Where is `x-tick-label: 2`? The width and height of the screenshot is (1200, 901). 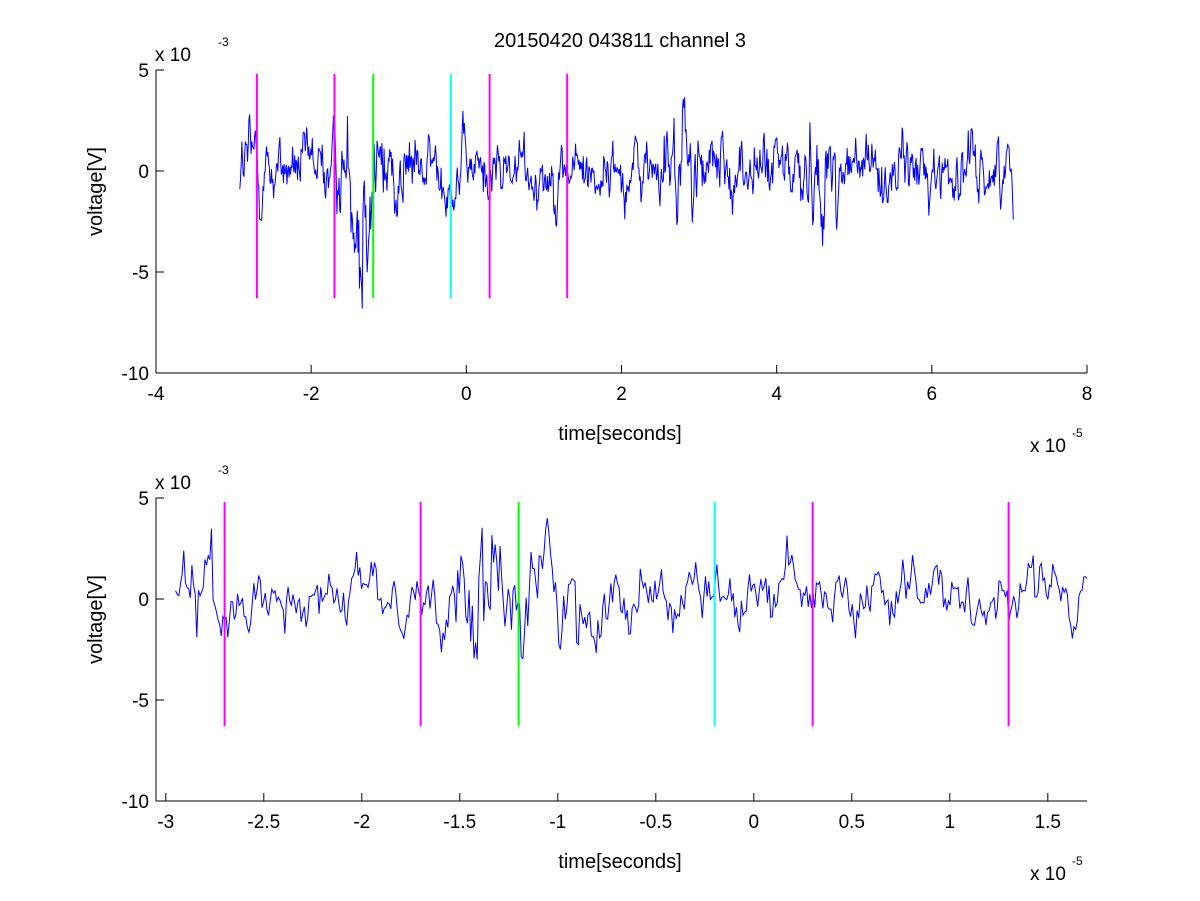 x-tick-label: 2 is located at coordinates (621, 394).